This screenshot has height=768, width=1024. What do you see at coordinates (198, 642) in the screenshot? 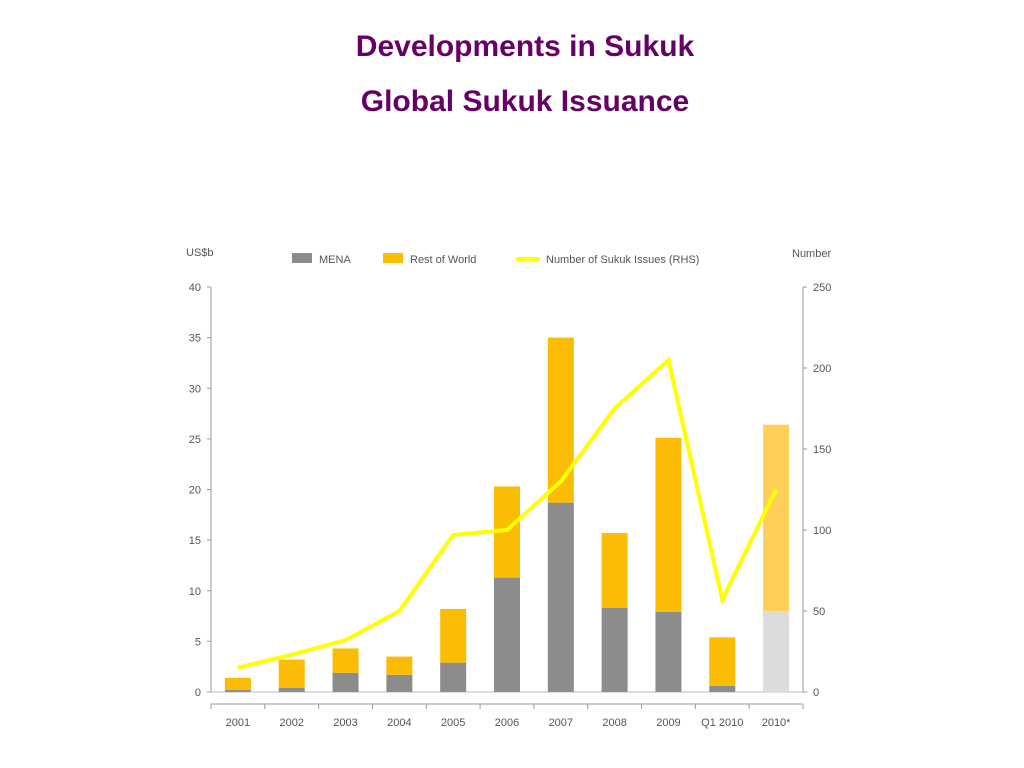
I see `y-tick-label-left: 5` at bounding box center [198, 642].